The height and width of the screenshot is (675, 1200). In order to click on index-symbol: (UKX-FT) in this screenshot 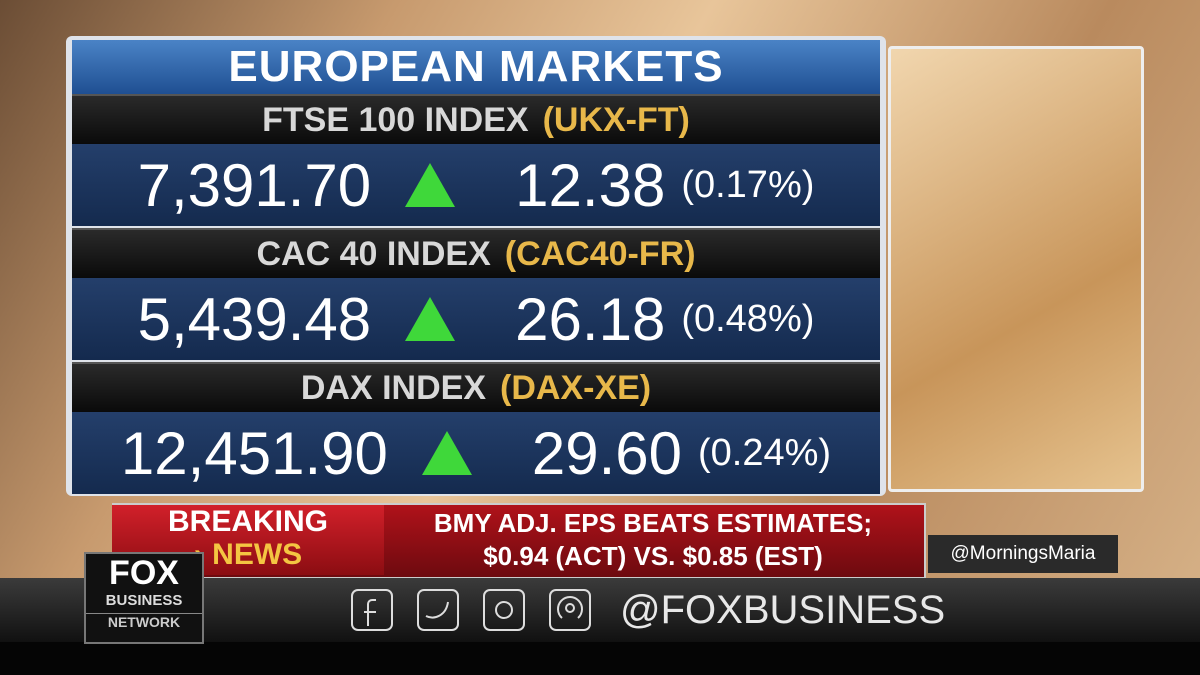, I will do `click(616, 119)`.